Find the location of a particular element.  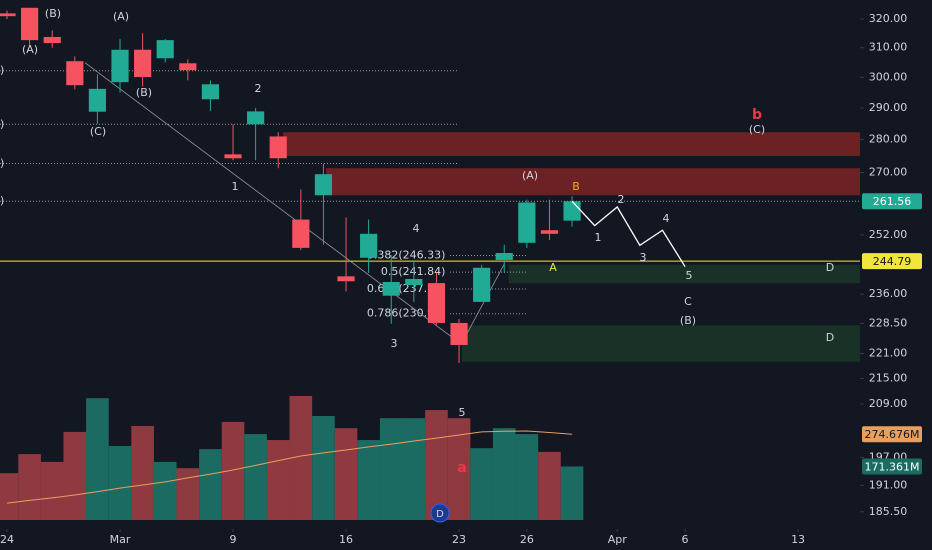

x-tick-label: 6 is located at coordinates (685, 539).